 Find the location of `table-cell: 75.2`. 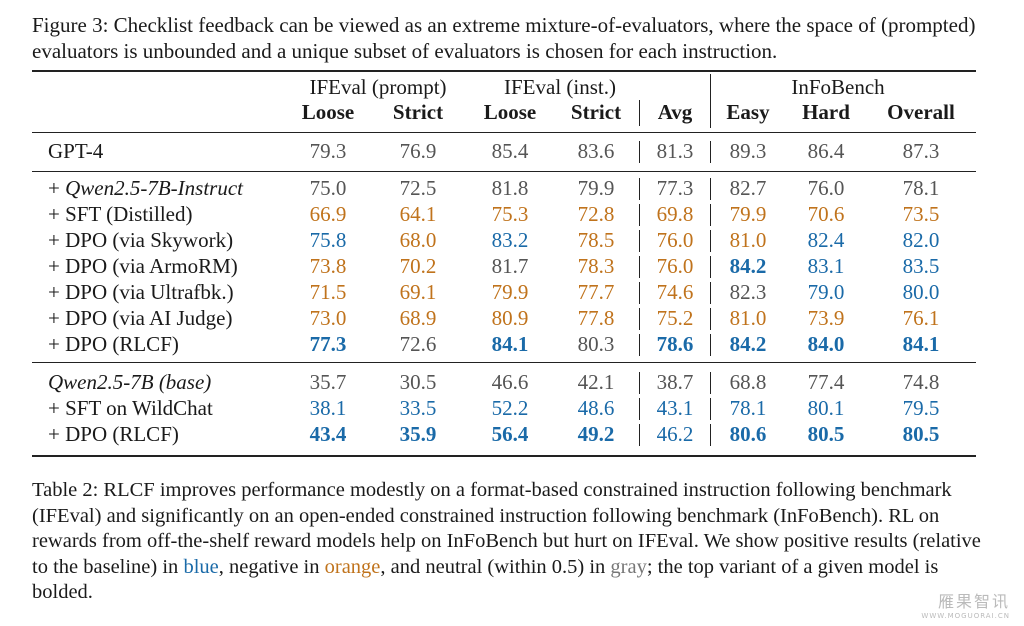

table-cell: 75.2 is located at coordinates (675, 318).